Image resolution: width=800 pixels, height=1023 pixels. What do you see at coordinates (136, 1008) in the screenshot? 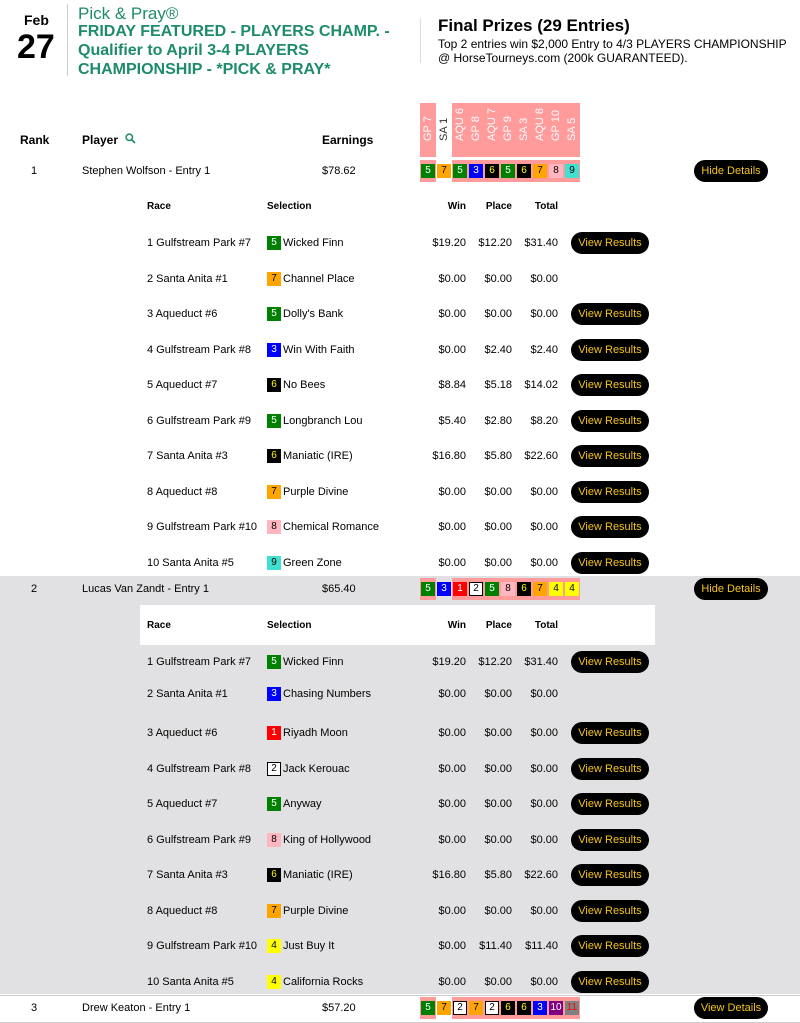
I see `player-name: Drew Keaton - Entry 1` at bounding box center [136, 1008].